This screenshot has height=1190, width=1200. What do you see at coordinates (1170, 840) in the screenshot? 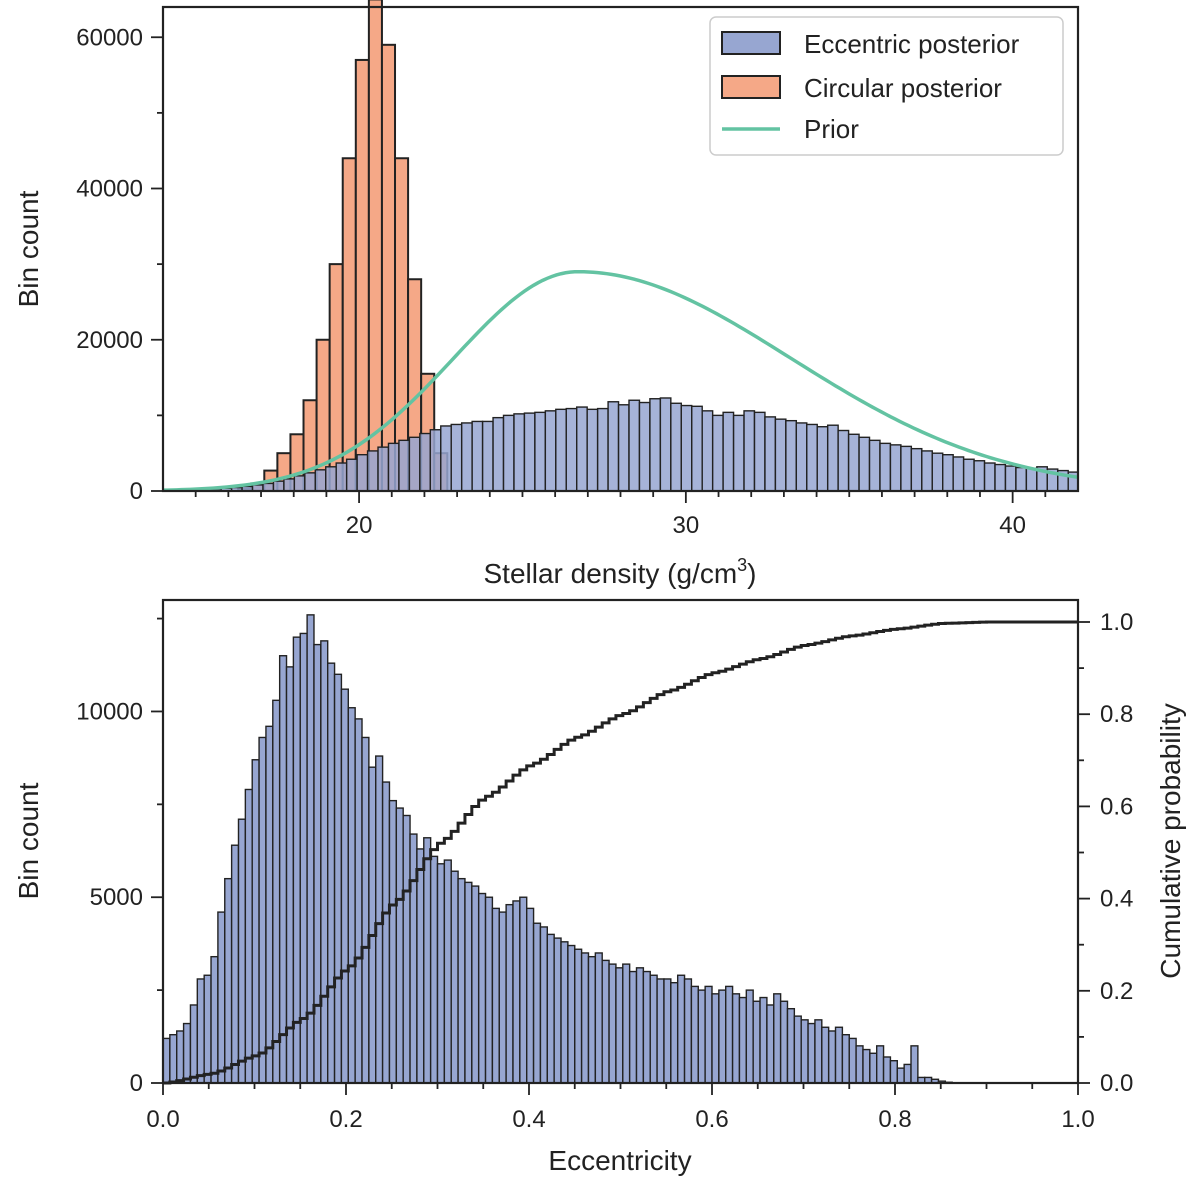
I see `bottom-right-y-axis-label: Cumulative probability` at bounding box center [1170, 840].